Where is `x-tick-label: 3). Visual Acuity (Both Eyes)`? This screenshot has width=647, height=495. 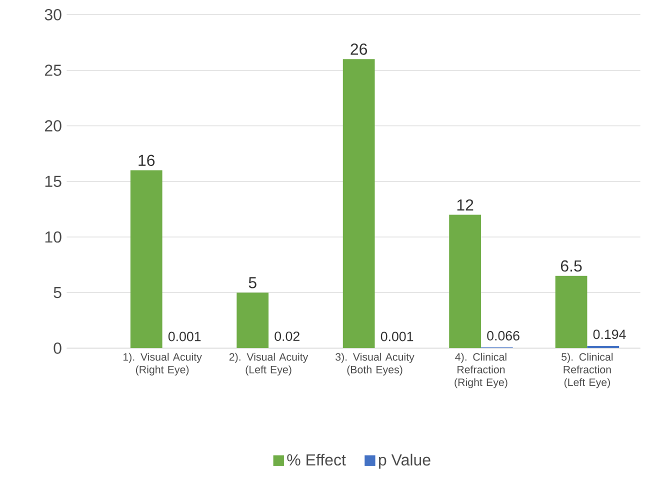 x-tick-label: 3). Visual Acuity (Both Eyes) is located at coordinates (375, 364).